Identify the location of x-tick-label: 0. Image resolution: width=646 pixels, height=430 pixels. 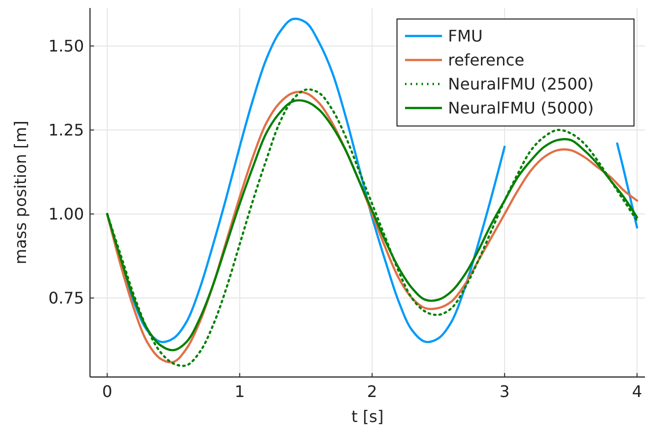
(107, 391).